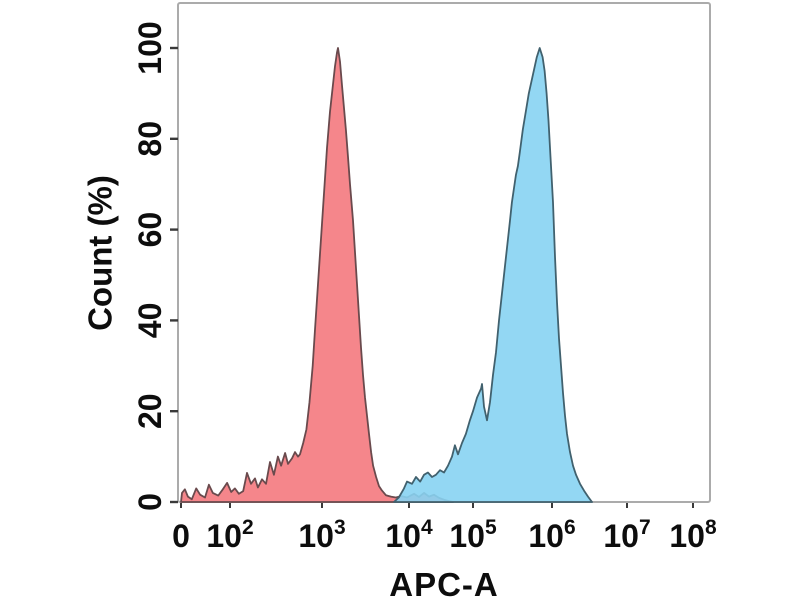 Image resolution: width=800 pixels, height=600 pixels. Describe the element at coordinates (150, 230) in the screenshot. I see `y-tick-label: 60` at that location.